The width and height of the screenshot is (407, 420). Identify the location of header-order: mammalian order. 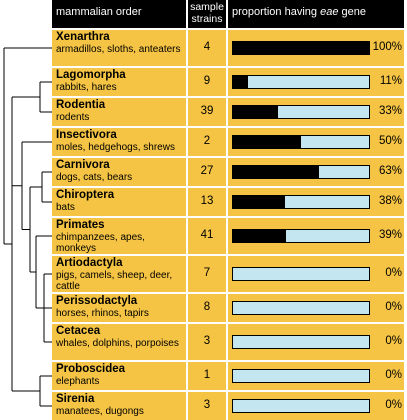
(119, 14).